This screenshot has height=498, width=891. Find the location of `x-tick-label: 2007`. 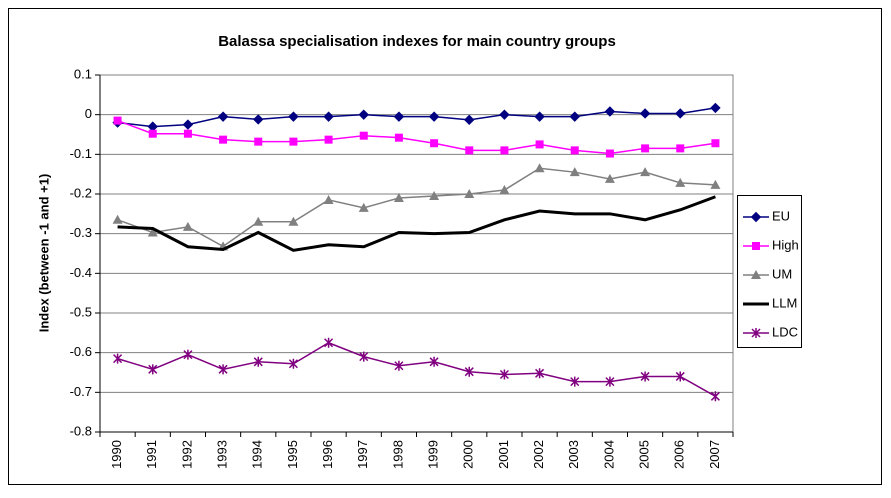

x-tick-label: 2007 is located at coordinates (714, 454).